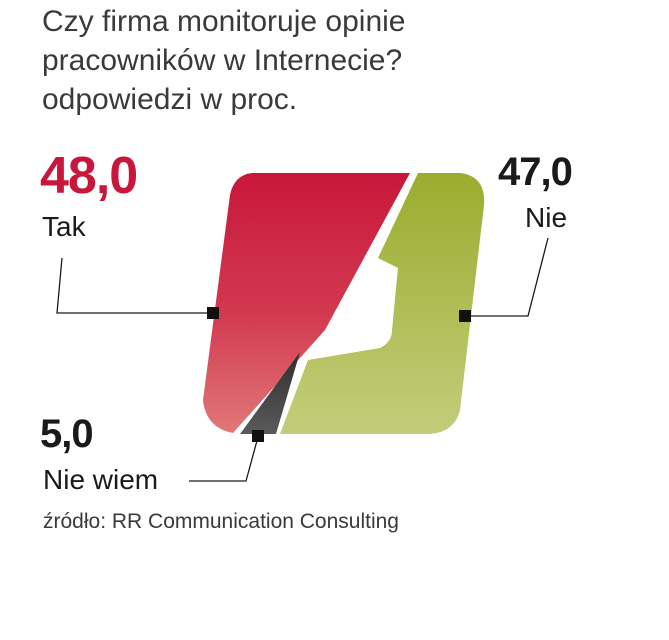  Describe the element at coordinates (64, 226) in the screenshot. I see `category-label-tak: Tak` at that location.